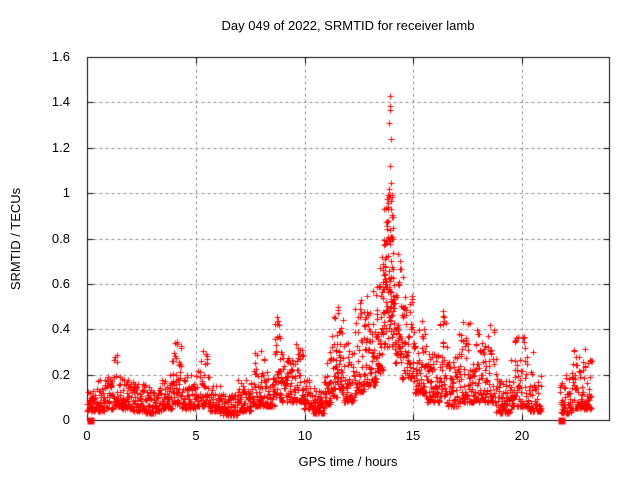 The height and width of the screenshot is (480, 640). Describe the element at coordinates (60, 328) in the screenshot. I see `y-tick-label: 0.4` at that location.